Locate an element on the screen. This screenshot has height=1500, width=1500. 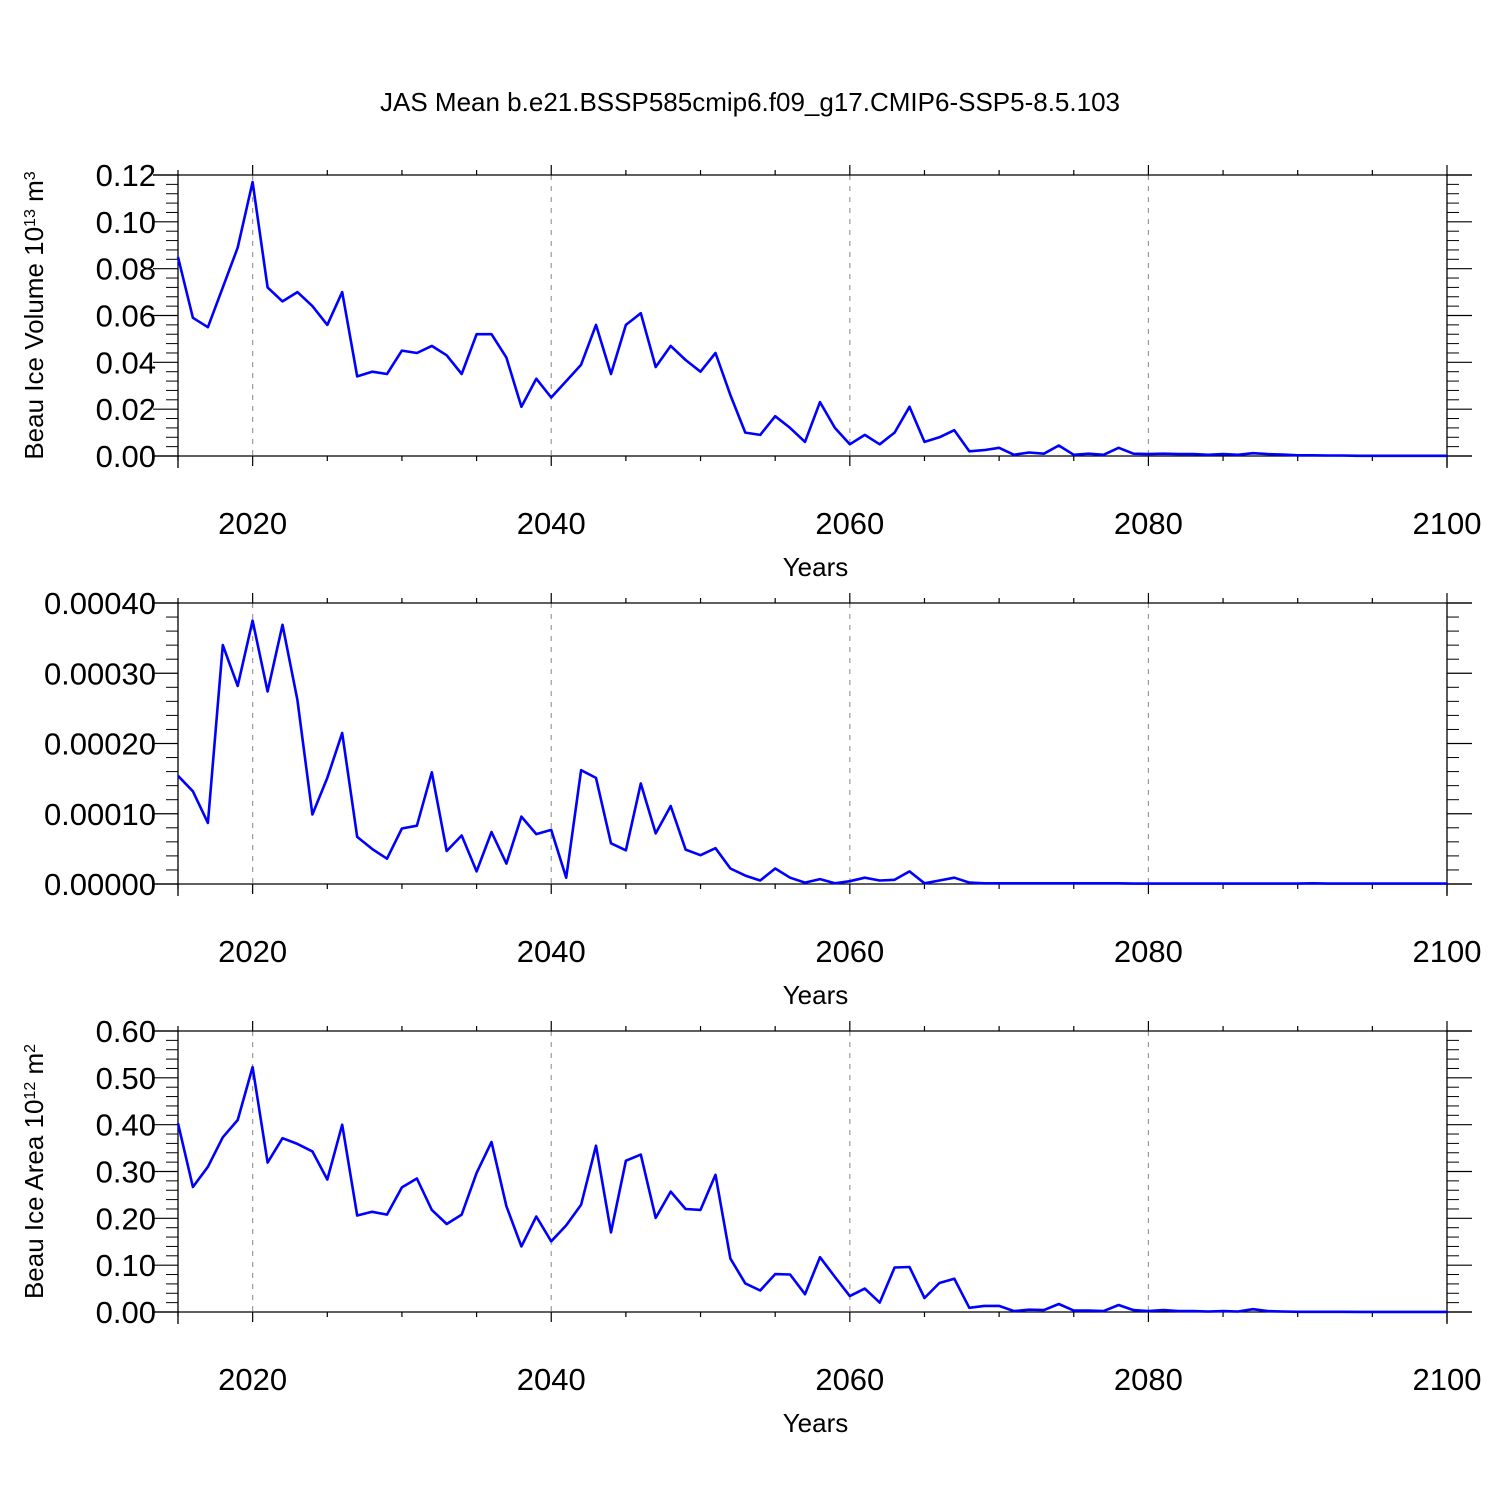
y-tick-label: 0.20 is located at coordinates (126, 1218).